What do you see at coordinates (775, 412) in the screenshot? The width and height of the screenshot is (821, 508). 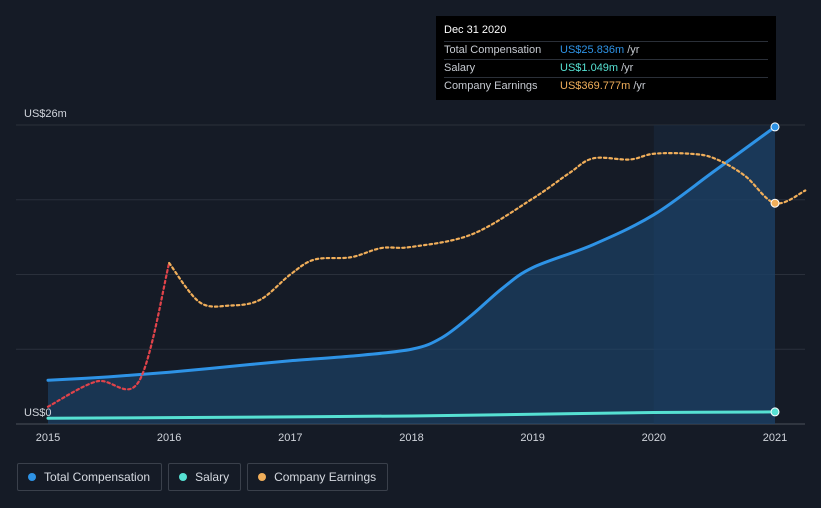 I see `salary-marker` at bounding box center [775, 412].